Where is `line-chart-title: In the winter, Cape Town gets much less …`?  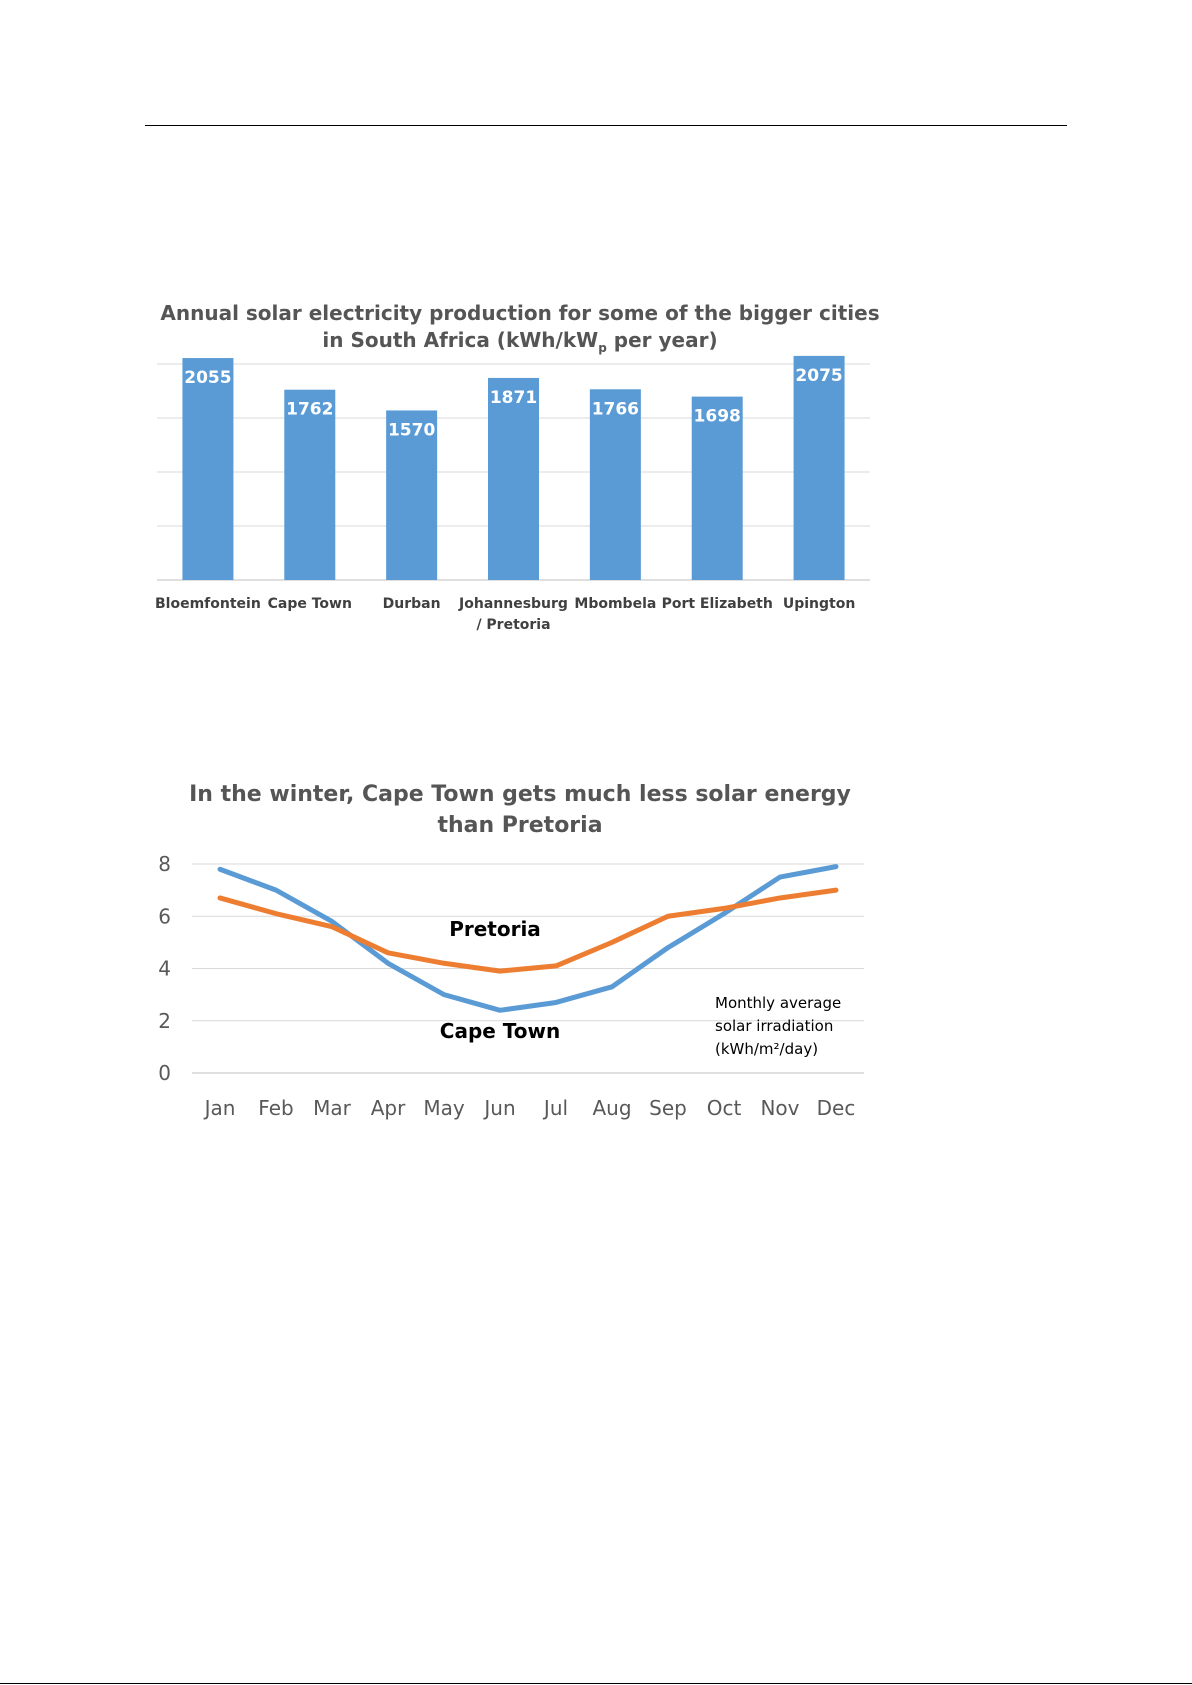
line-chart-title: In the winter, Cape Town gets much less … is located at coordinates (520, 810).